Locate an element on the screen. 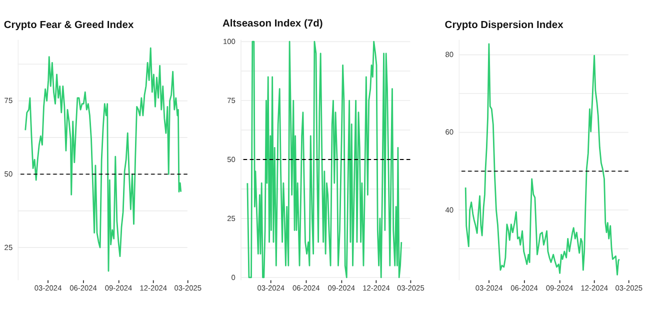 This screenshot has height=330, width=661. y-tick-label: 60 is located at coordinates (449, 132).